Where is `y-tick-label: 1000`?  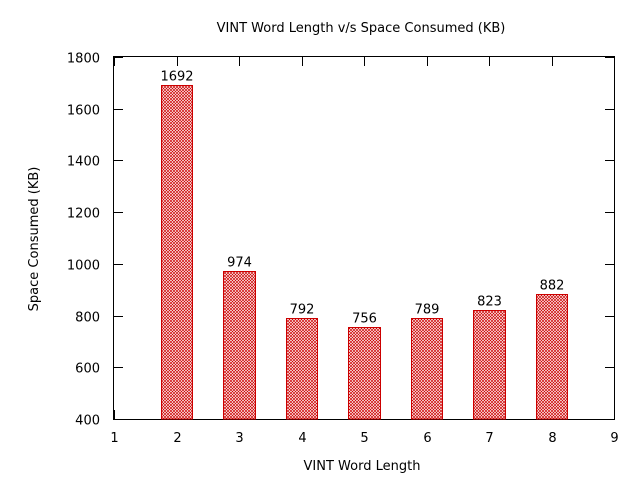 y-tick-label: 1000 is located at coordinates (83, 266).